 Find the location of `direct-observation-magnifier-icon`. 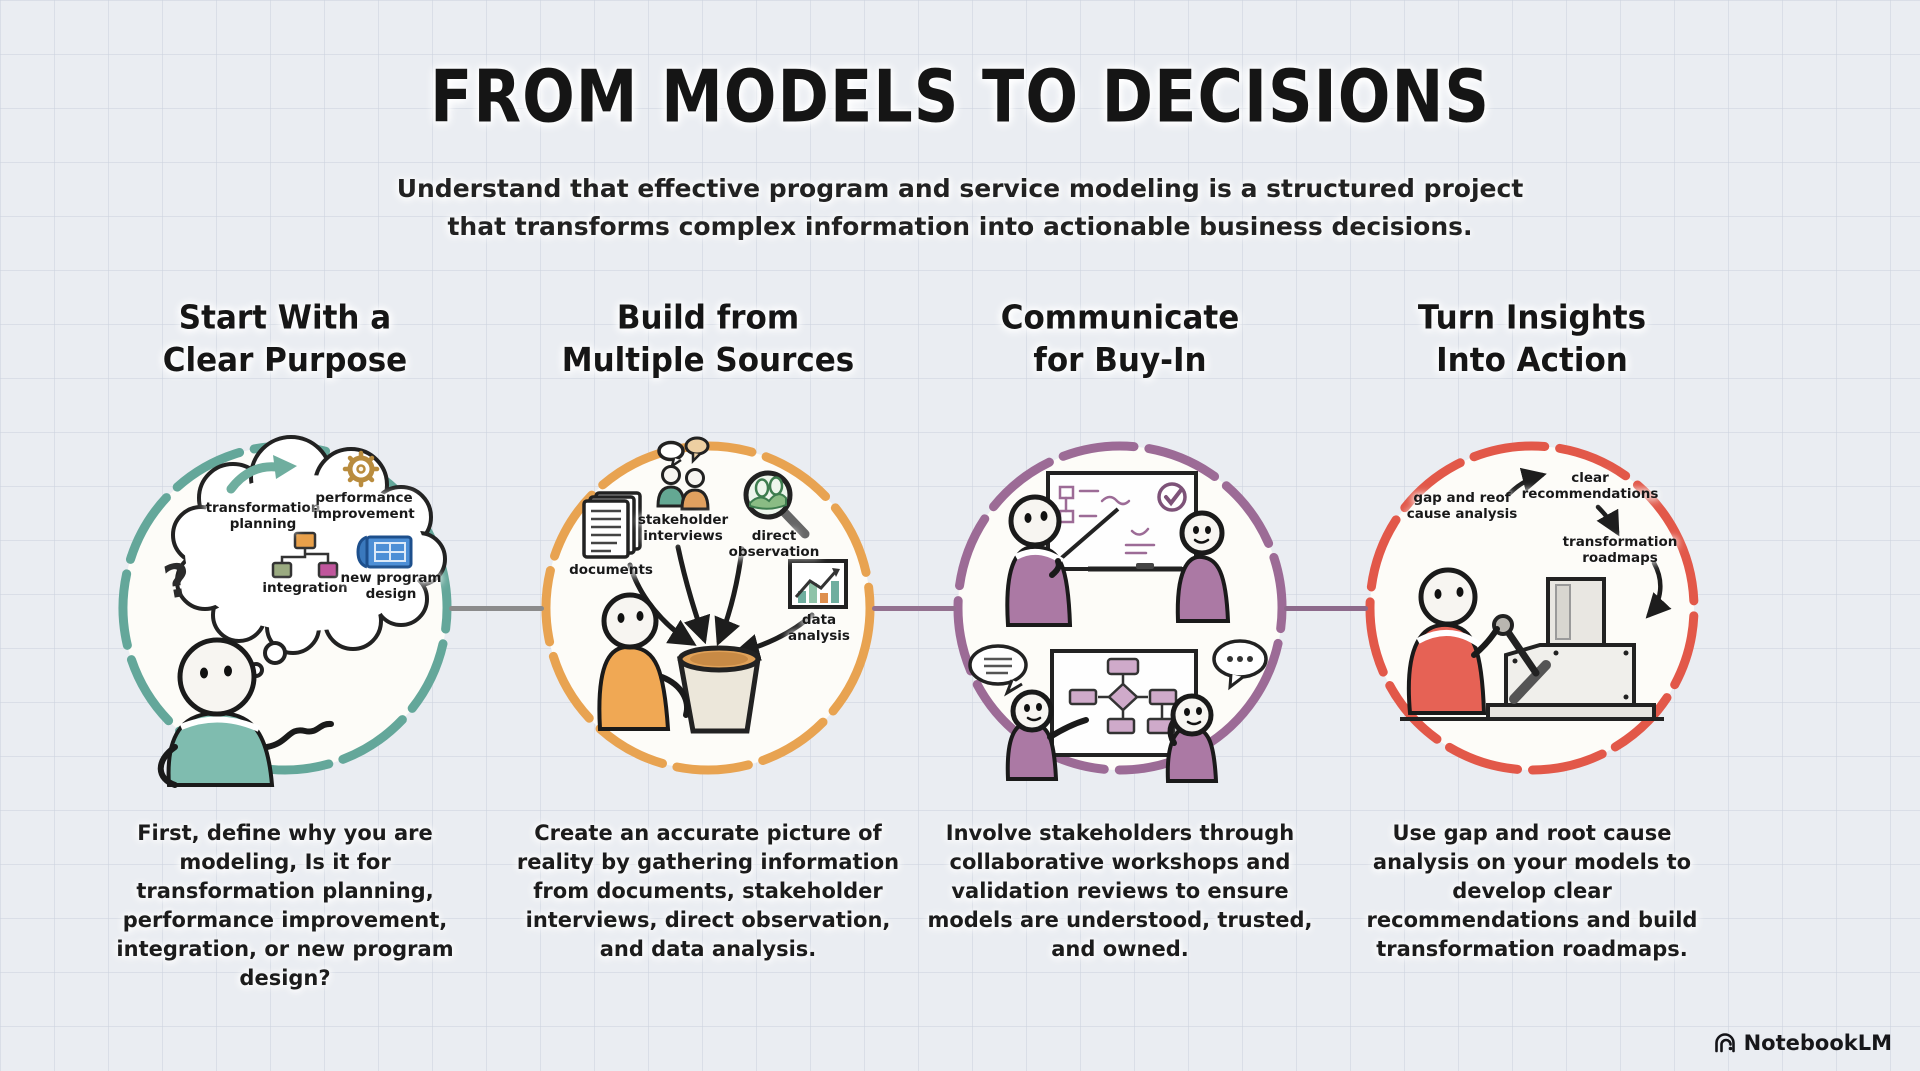

direct-observation-magnifier-icon is located at coordinates (776, 504).